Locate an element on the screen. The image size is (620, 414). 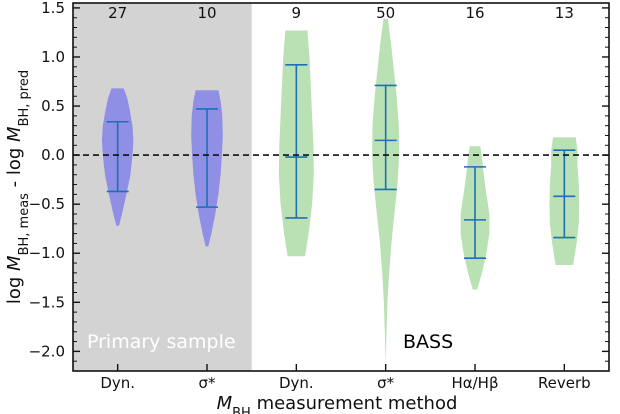
violin-body is located at coordinates (386, 191).